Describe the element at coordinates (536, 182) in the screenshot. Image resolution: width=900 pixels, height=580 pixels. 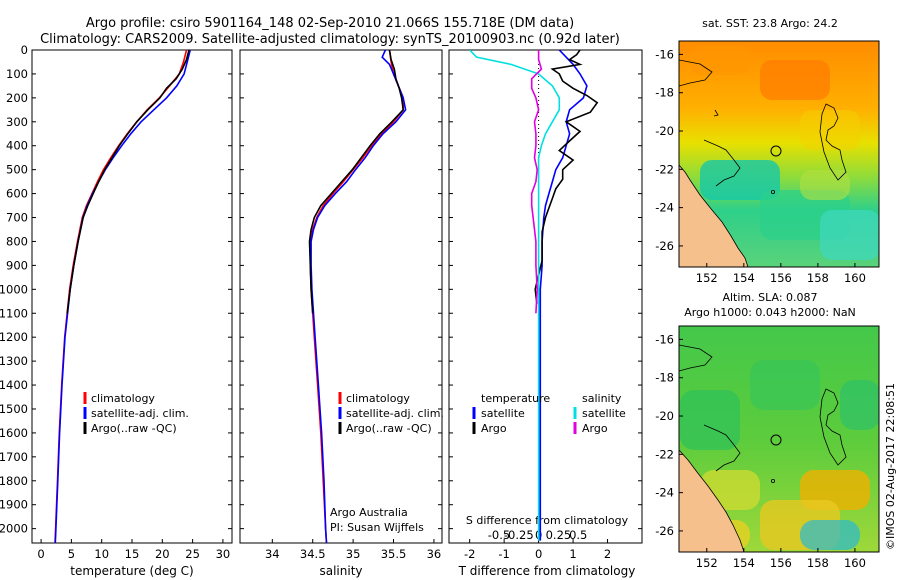
I see `difference-line-salinity-argo` at that location.